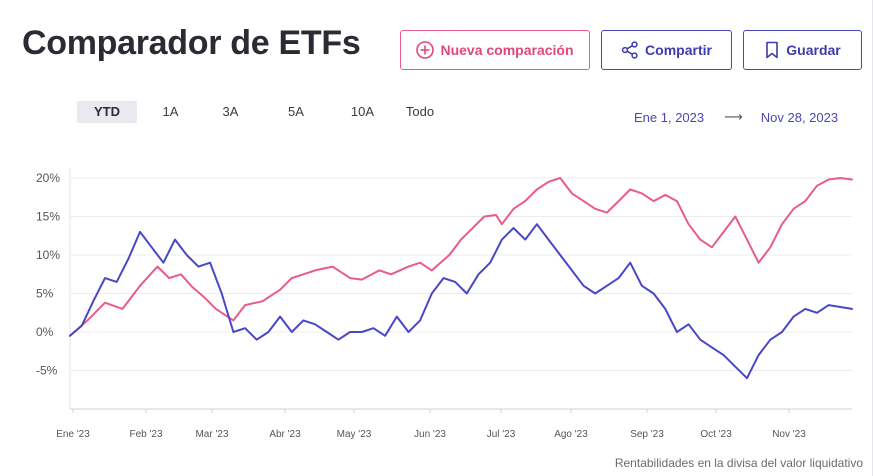  I want to click on x-tick-label: Nov '23, so click(789, 434).